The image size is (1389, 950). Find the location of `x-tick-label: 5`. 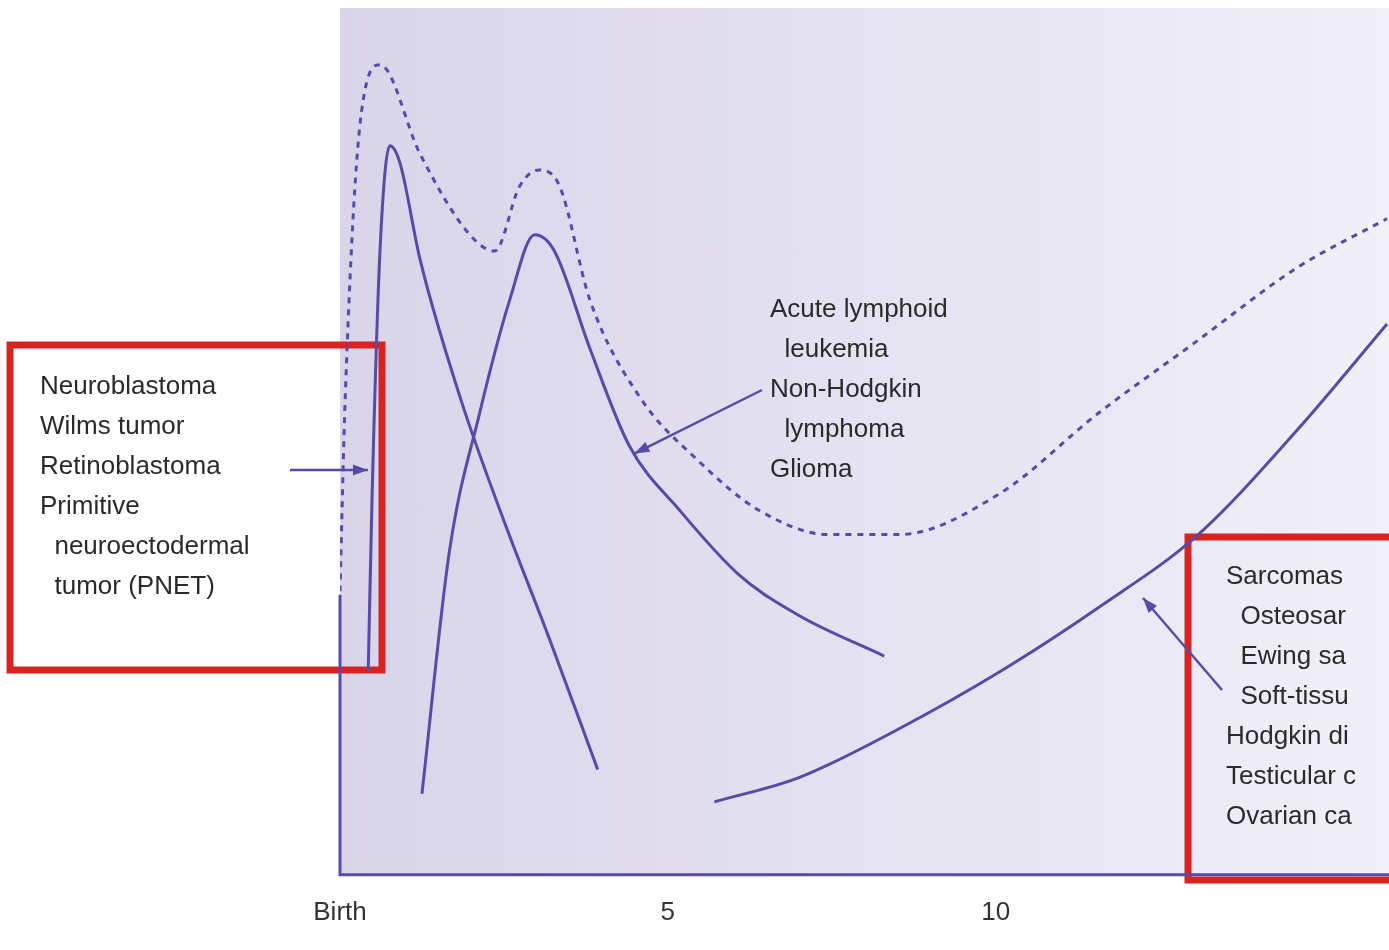

x-tick-label: 5 is located at coordinates (668, 910).